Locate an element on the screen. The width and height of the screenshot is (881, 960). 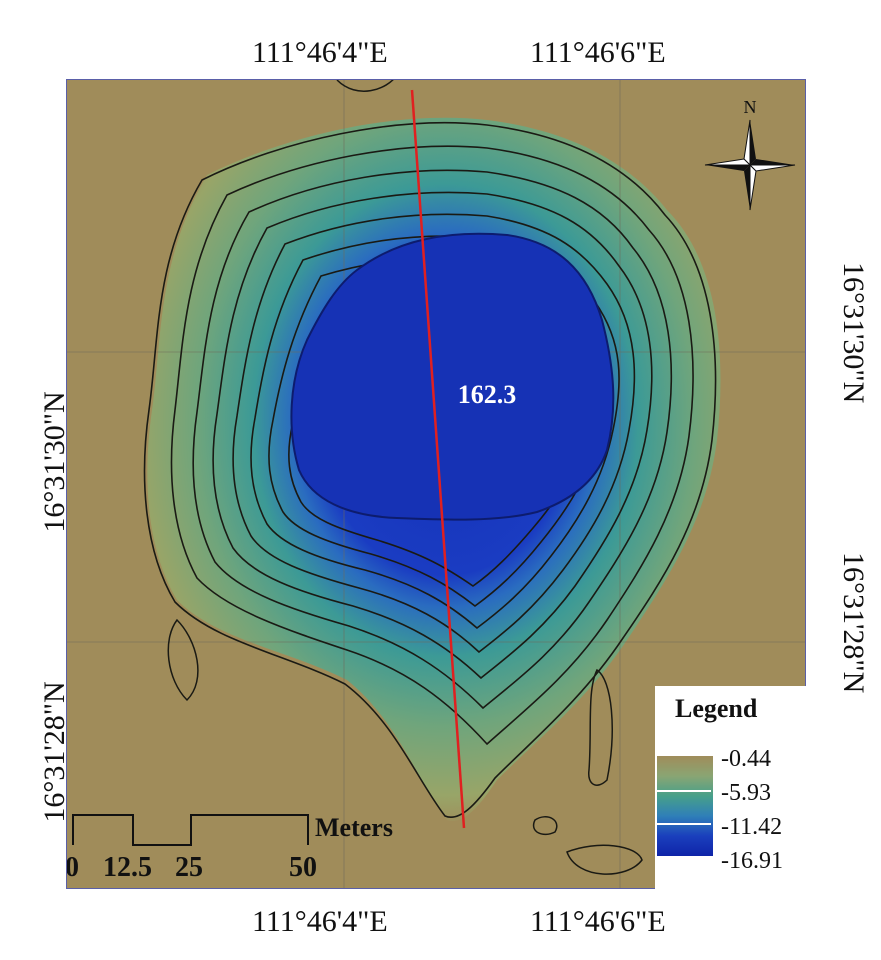
longitude-label-top-1: 111°46'4"E is located at coordinates (320, 52).